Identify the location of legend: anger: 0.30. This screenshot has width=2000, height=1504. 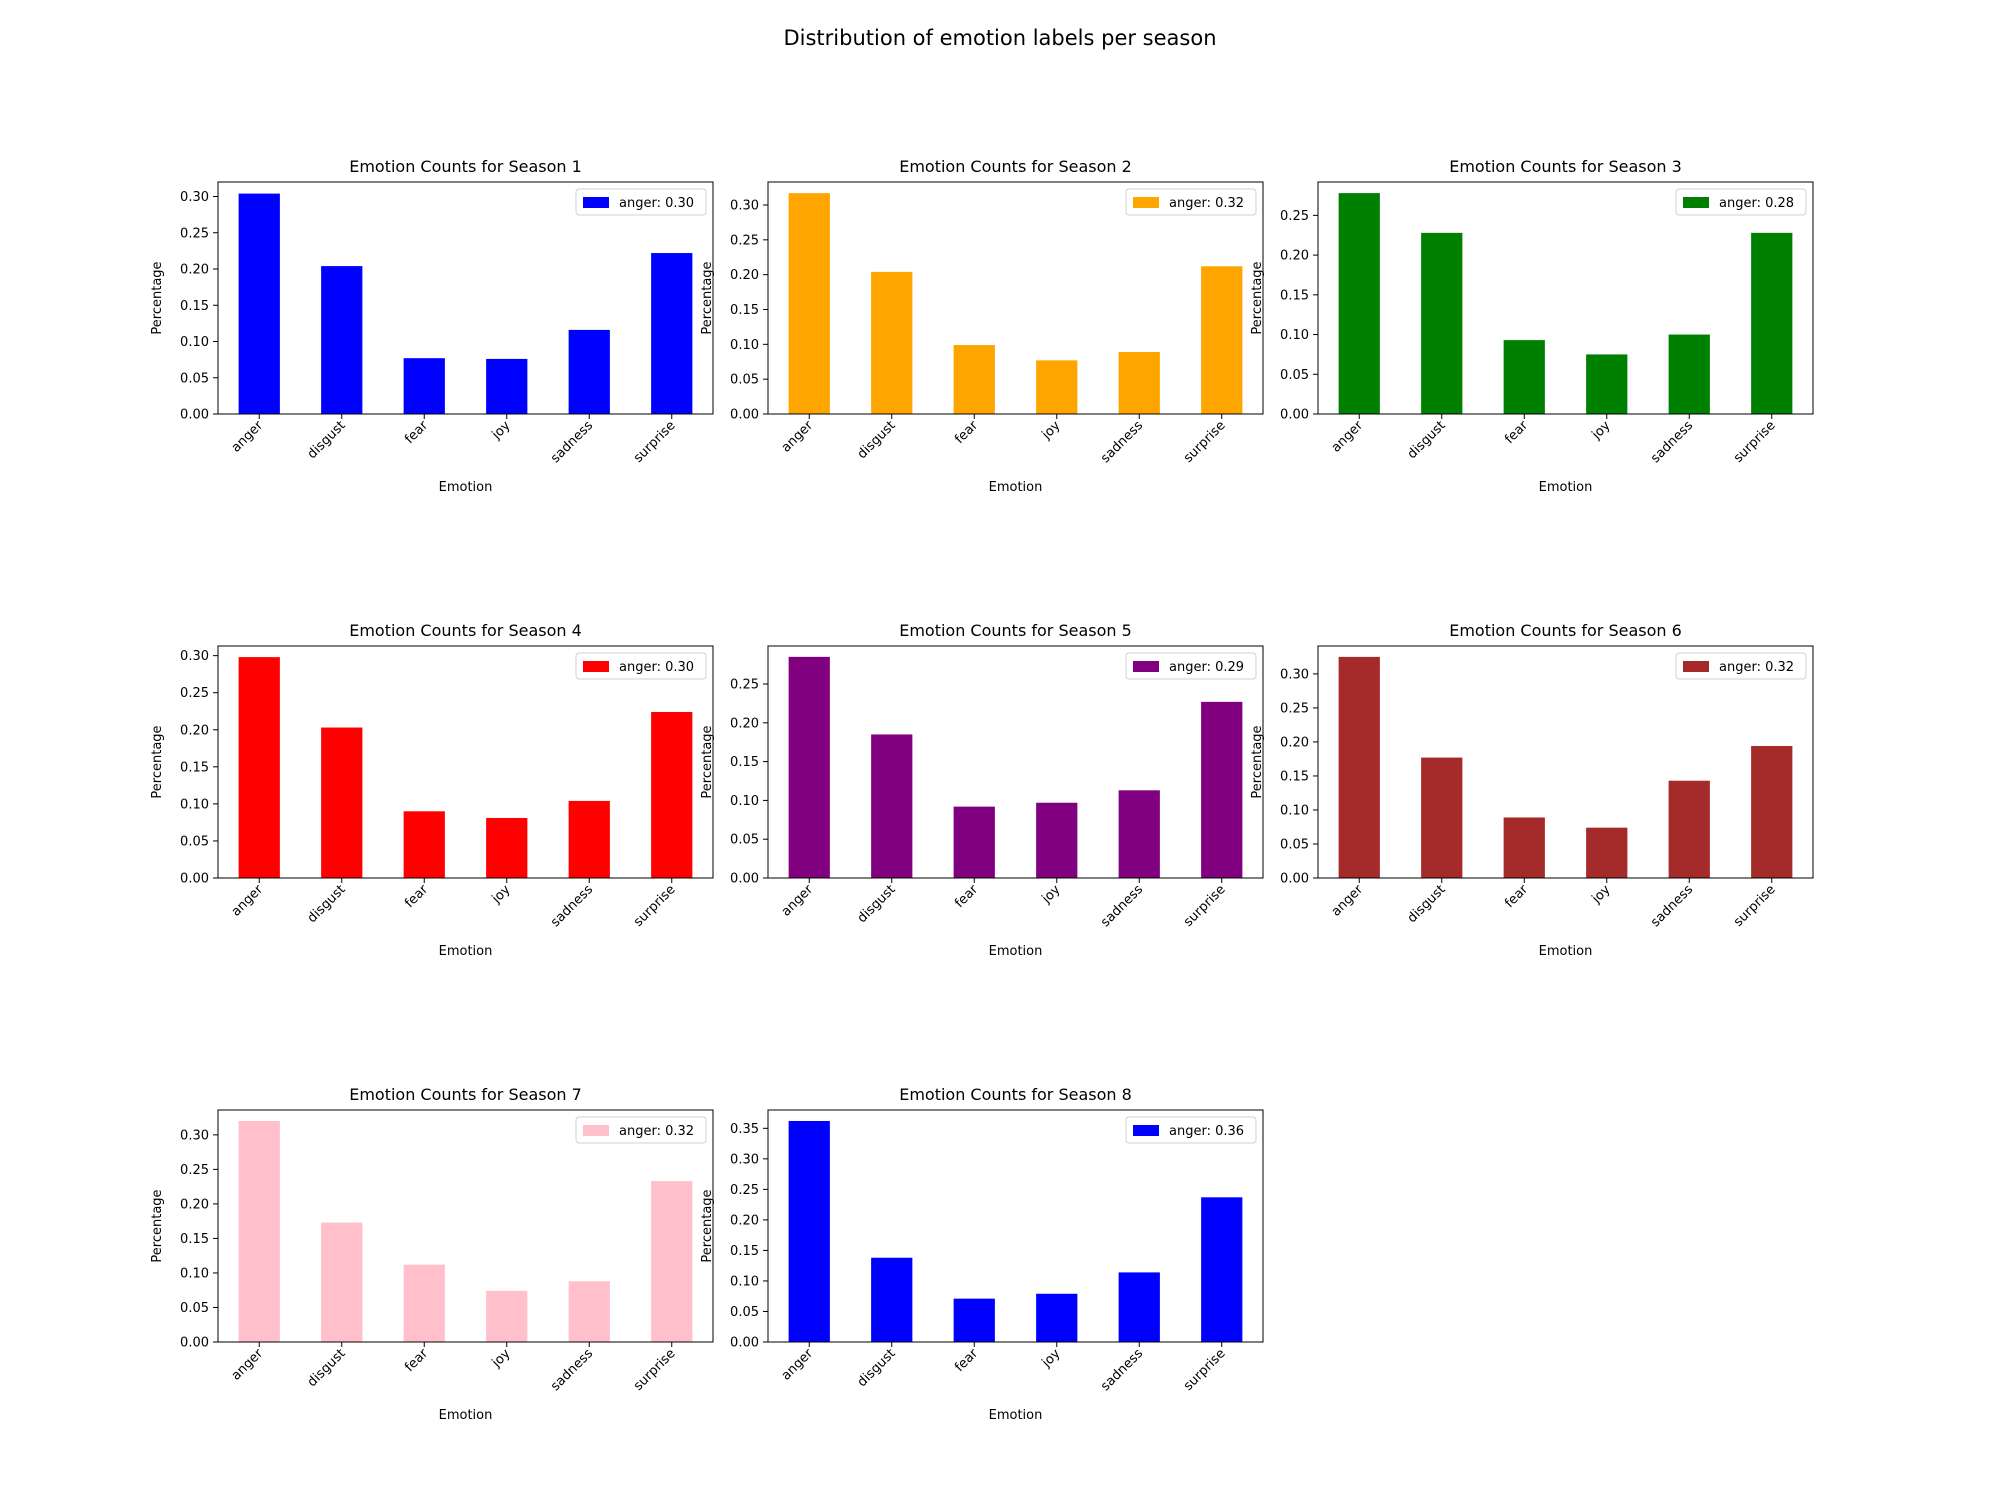
(641, 202).